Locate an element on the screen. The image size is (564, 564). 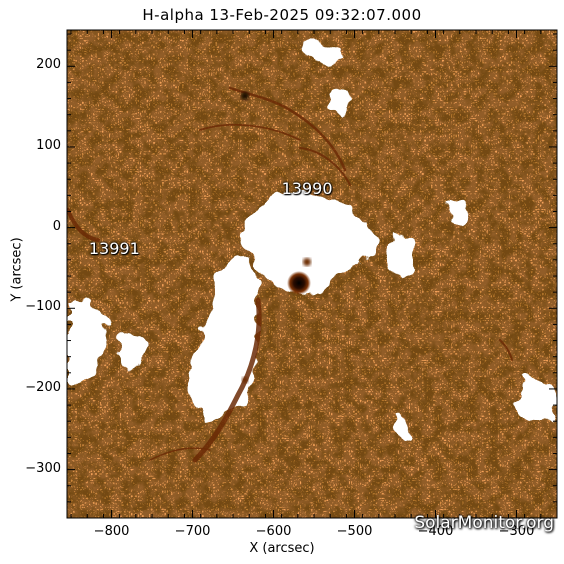
x-tick-label: −300 is located at coordinates (516, 531).